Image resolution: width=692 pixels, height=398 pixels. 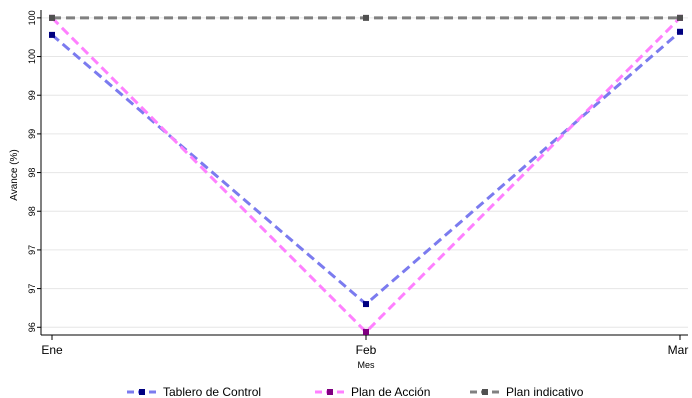 I want to click on legend-label: Plan indicativo, so click(x=545, y=391).